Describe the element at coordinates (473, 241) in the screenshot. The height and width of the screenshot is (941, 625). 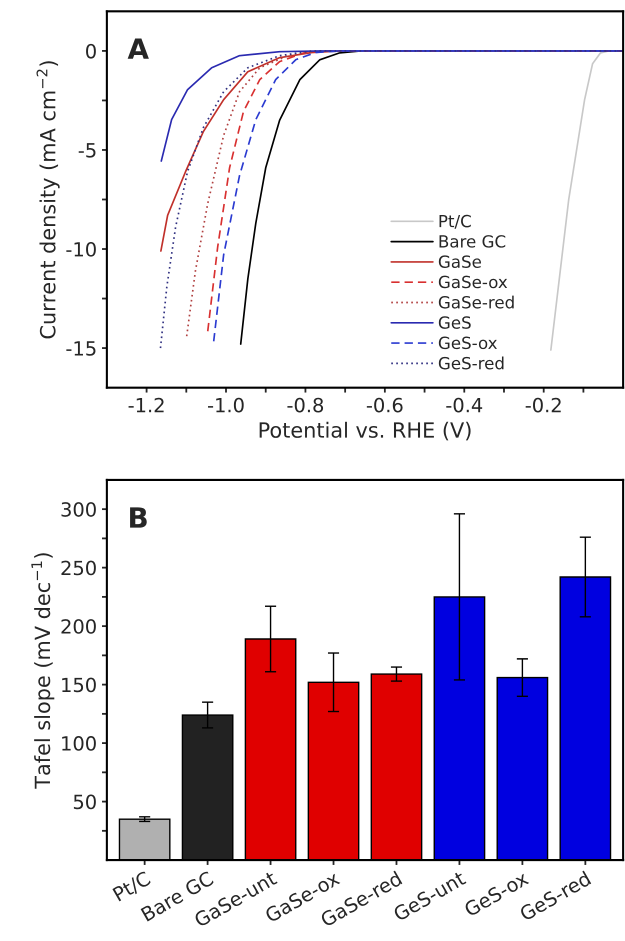
I see `legend-label: Bare GC` at that location.